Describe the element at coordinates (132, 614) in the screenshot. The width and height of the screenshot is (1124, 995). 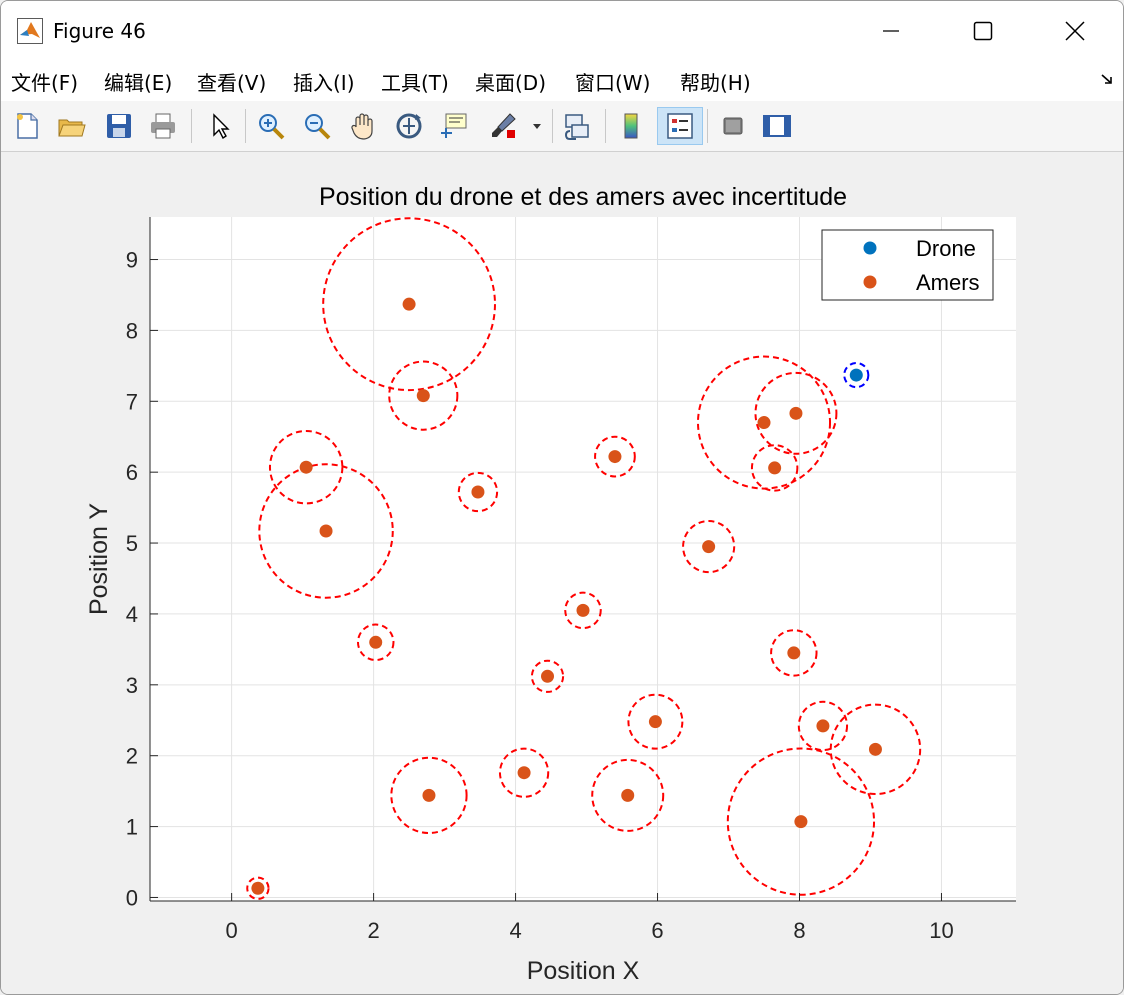
I see `y-tick-label: 4` at that location.